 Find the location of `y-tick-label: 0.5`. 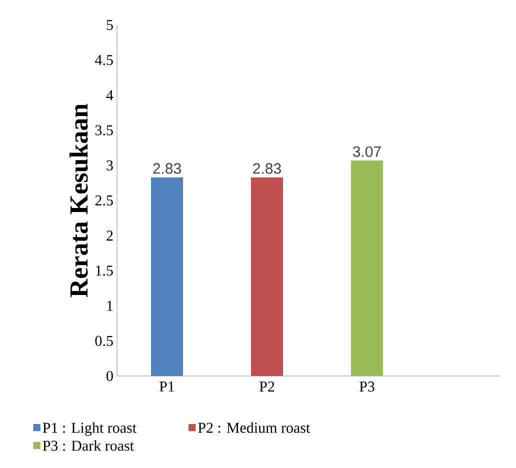

y-tick-label: 0.5 is located at coordinates (104, 341).